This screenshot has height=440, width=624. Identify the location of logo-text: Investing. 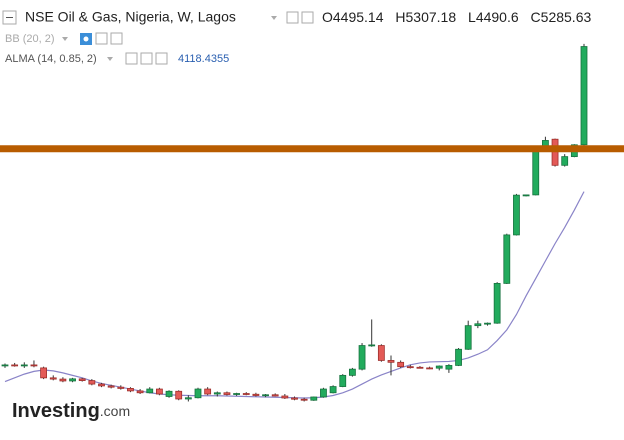
(56, 411).